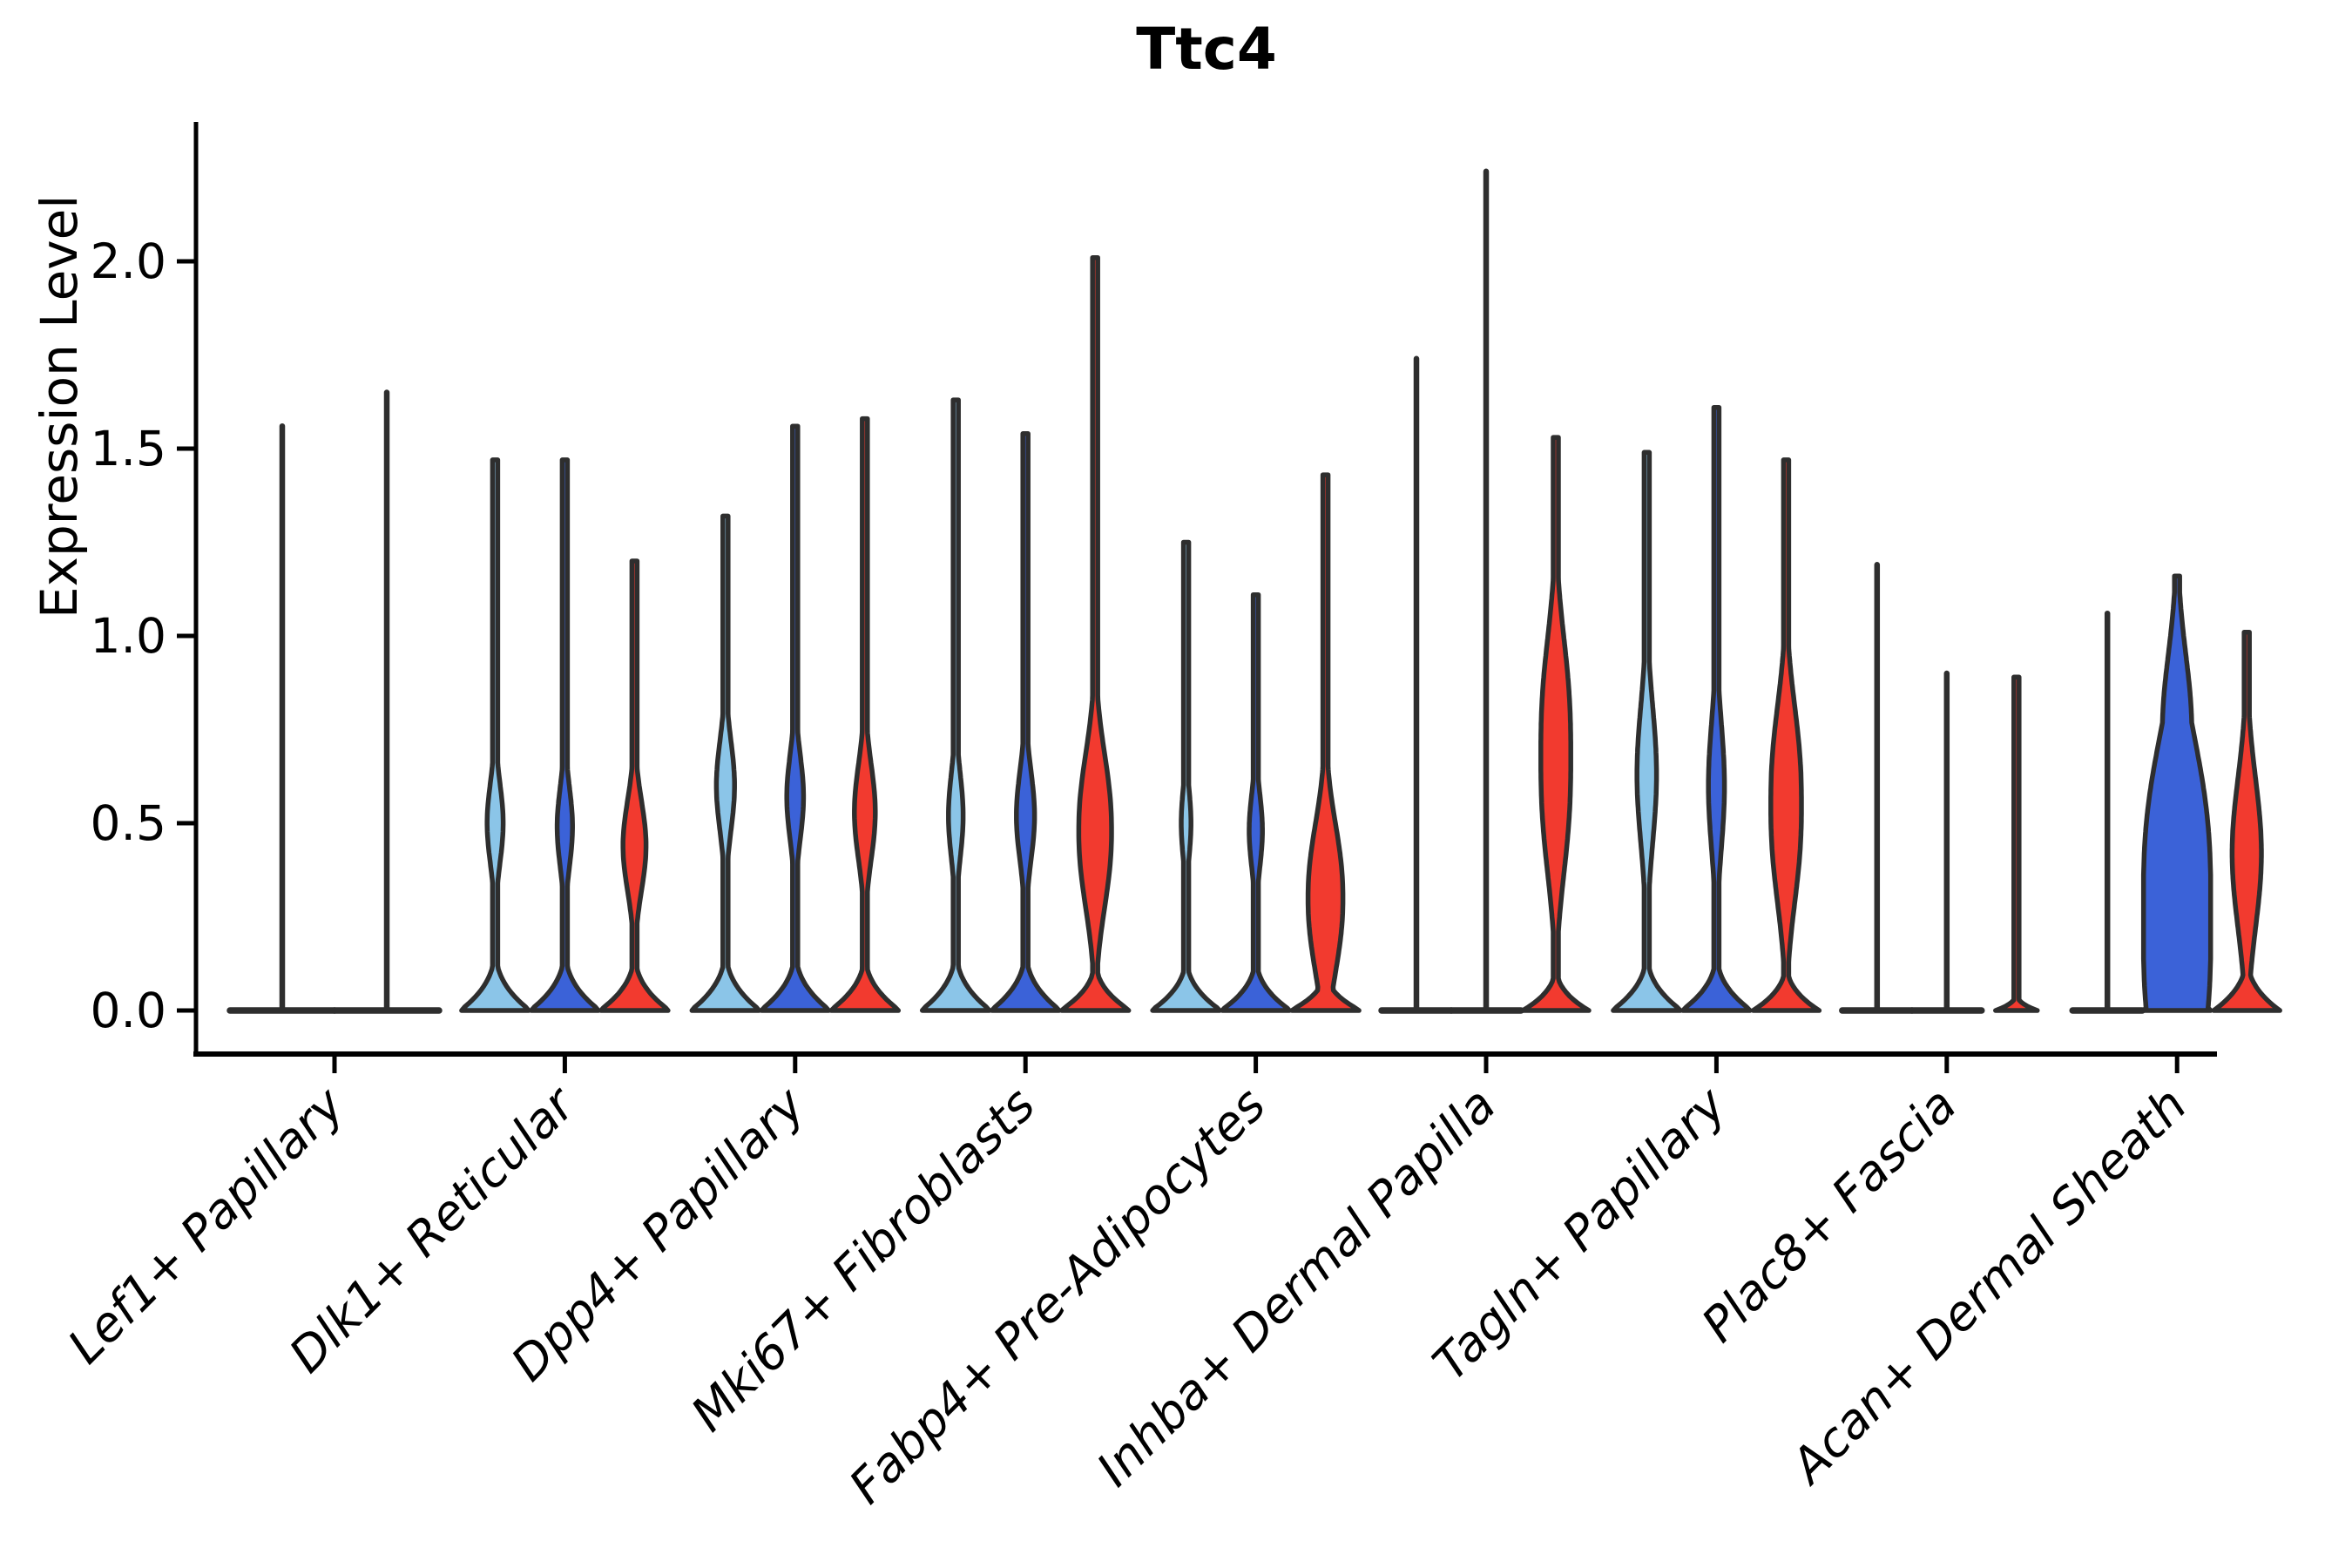  Describe the element at coordinates (726, 763) in the screenshot. I see `violin-2-light_blue` at that location.